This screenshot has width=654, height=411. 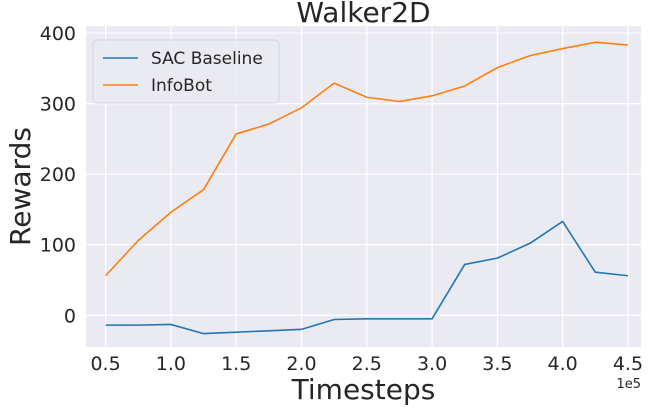 What do you see at coordinates (171, 364) in the screenshot?
I see `x-tick-label: 1.0` at bounding box center [171, 364].